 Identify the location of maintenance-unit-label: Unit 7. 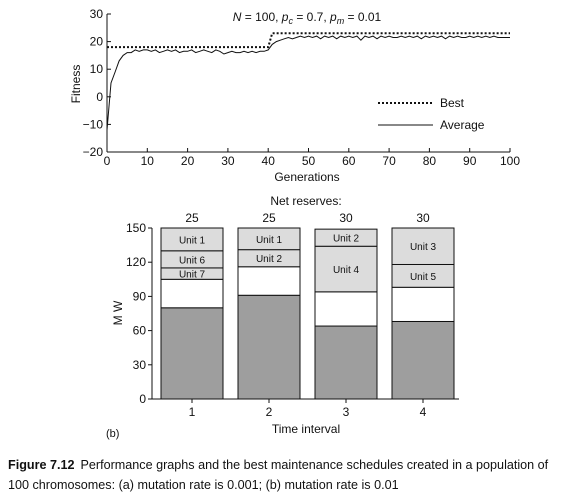
(192, 275).